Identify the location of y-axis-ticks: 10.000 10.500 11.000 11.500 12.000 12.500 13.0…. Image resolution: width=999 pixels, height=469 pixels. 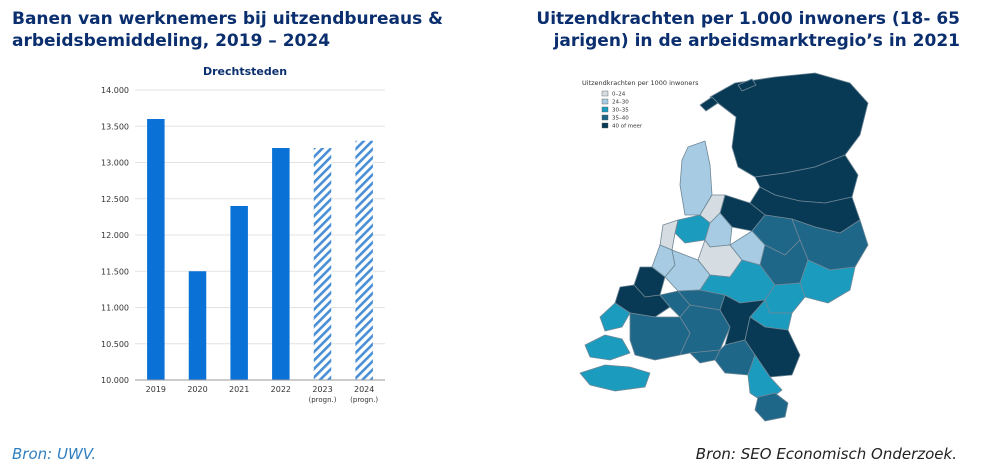
(115, 235).